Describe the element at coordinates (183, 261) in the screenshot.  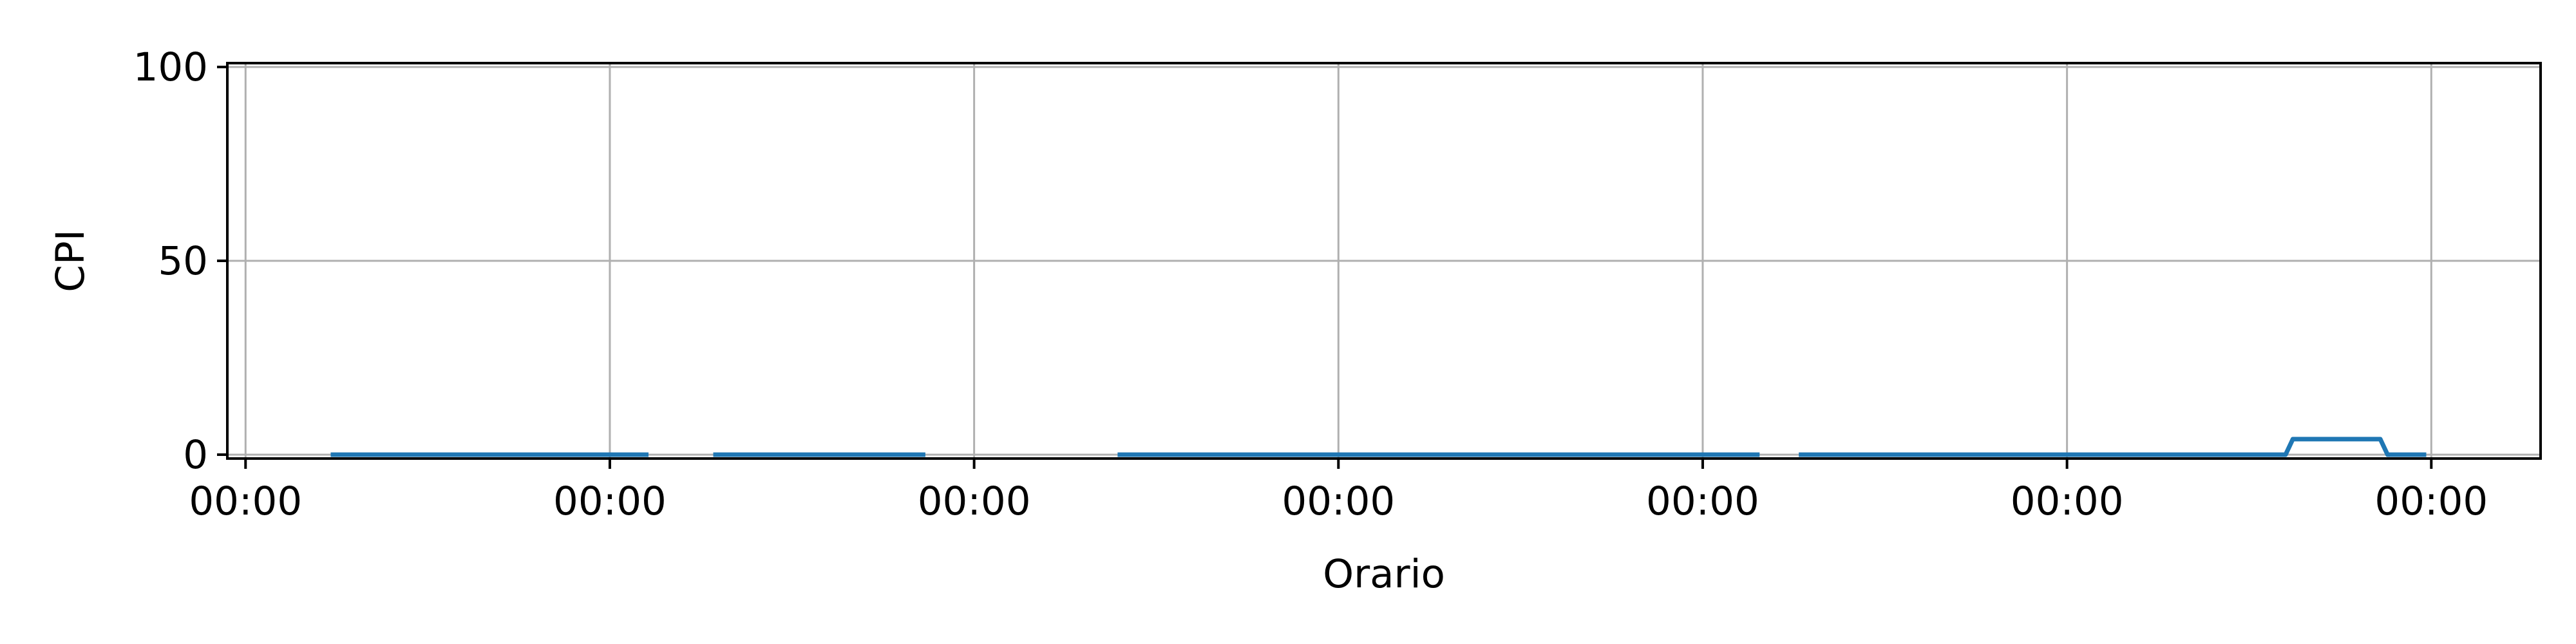
I see `y-tick-label: 50` at that location.